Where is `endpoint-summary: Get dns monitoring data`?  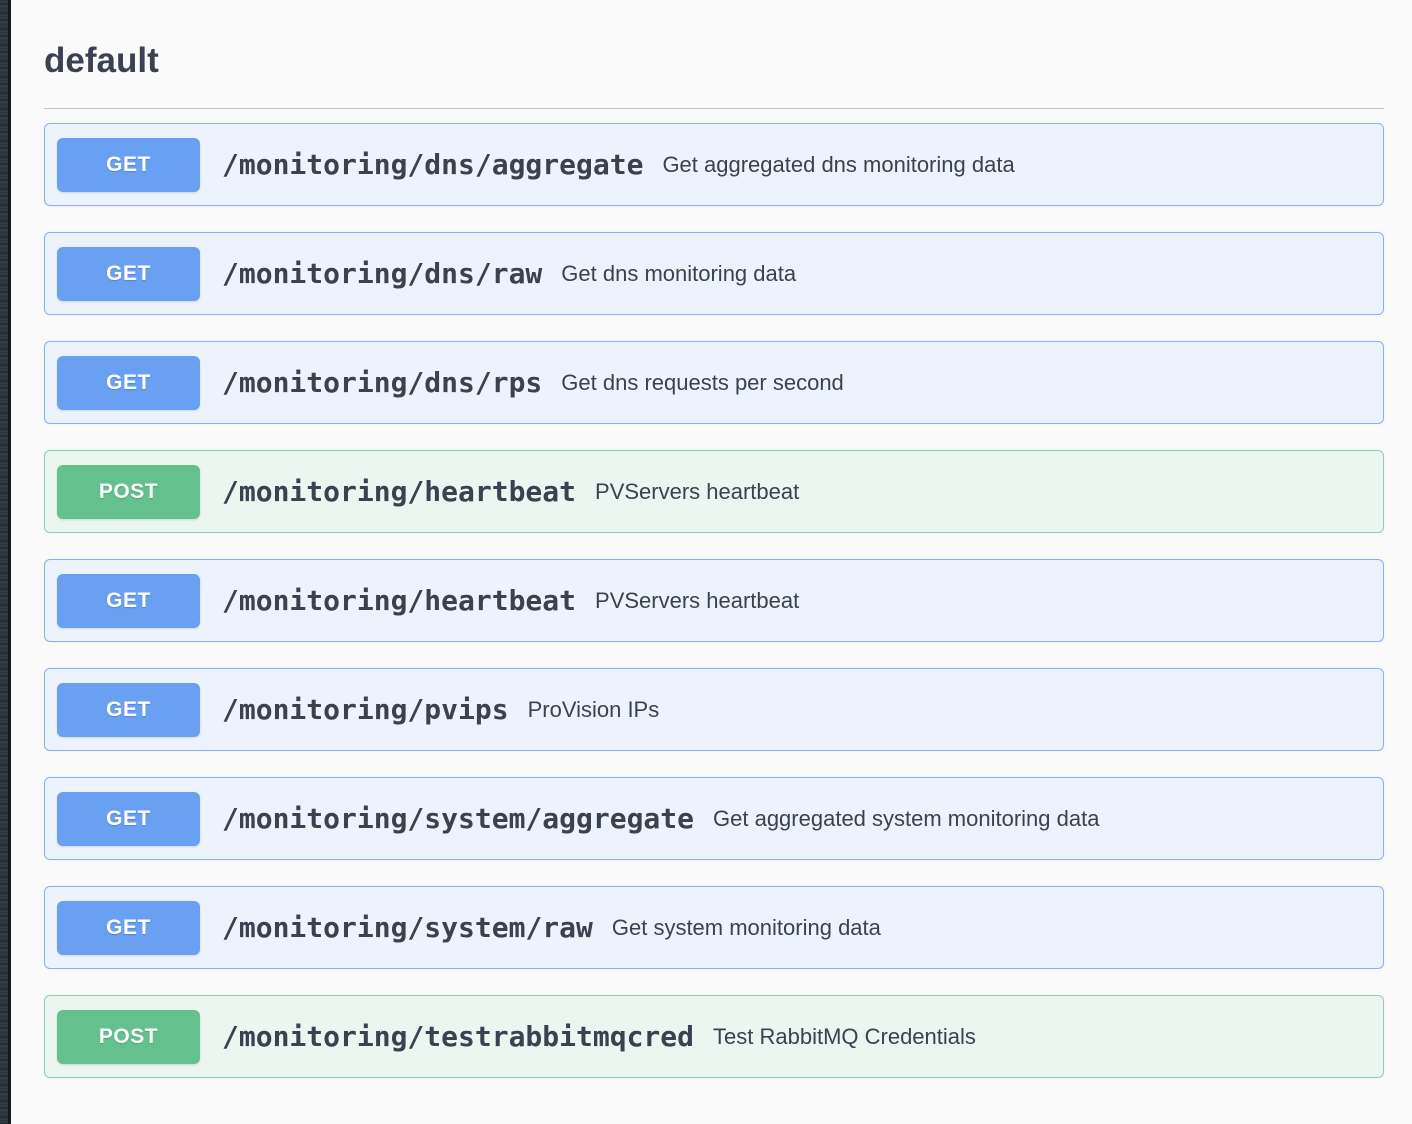 endpoint-summary: Get dns monitoring data is located at coordinates (679, 273).